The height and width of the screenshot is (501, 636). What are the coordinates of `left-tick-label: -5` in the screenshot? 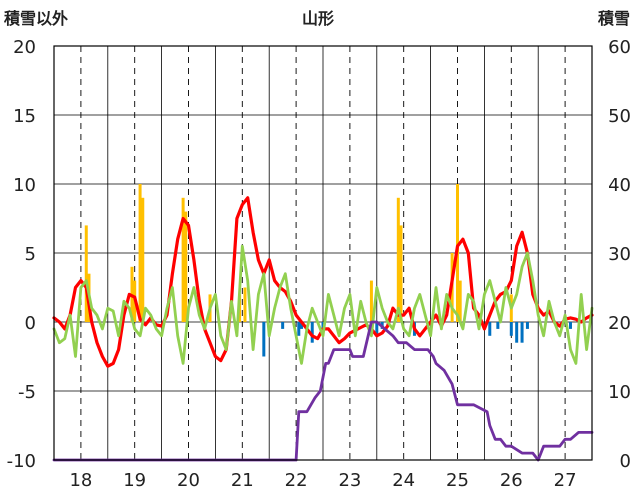 It's located at (27, 392).